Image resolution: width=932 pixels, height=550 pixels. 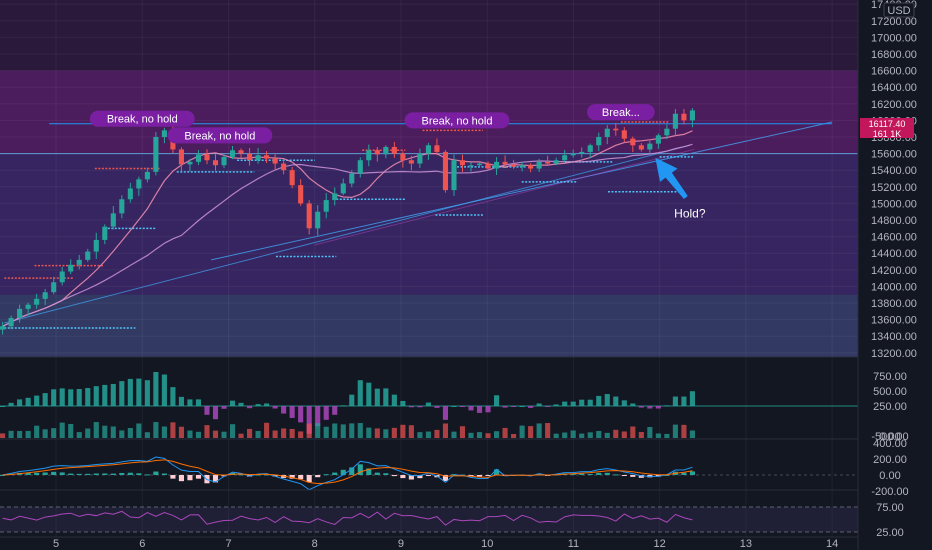 I want to click on price-tick-label: 17000.00, so click(x=894, y=38).